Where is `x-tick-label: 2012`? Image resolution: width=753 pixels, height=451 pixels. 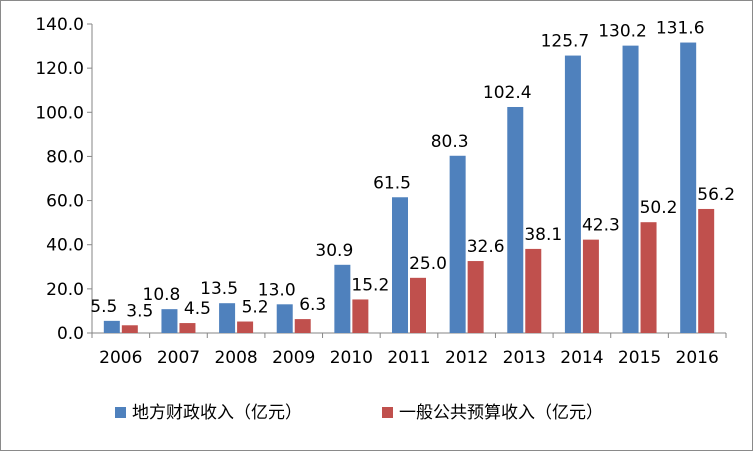 x-tick-label: 2012 is located at coordinates (466, 358).